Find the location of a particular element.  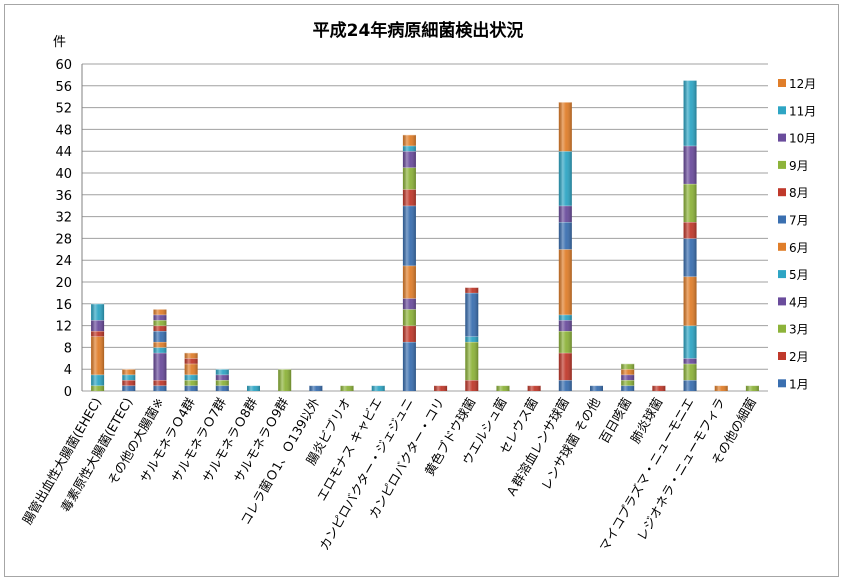

y-tick-label: 52 is located at coordinates (63, 109).